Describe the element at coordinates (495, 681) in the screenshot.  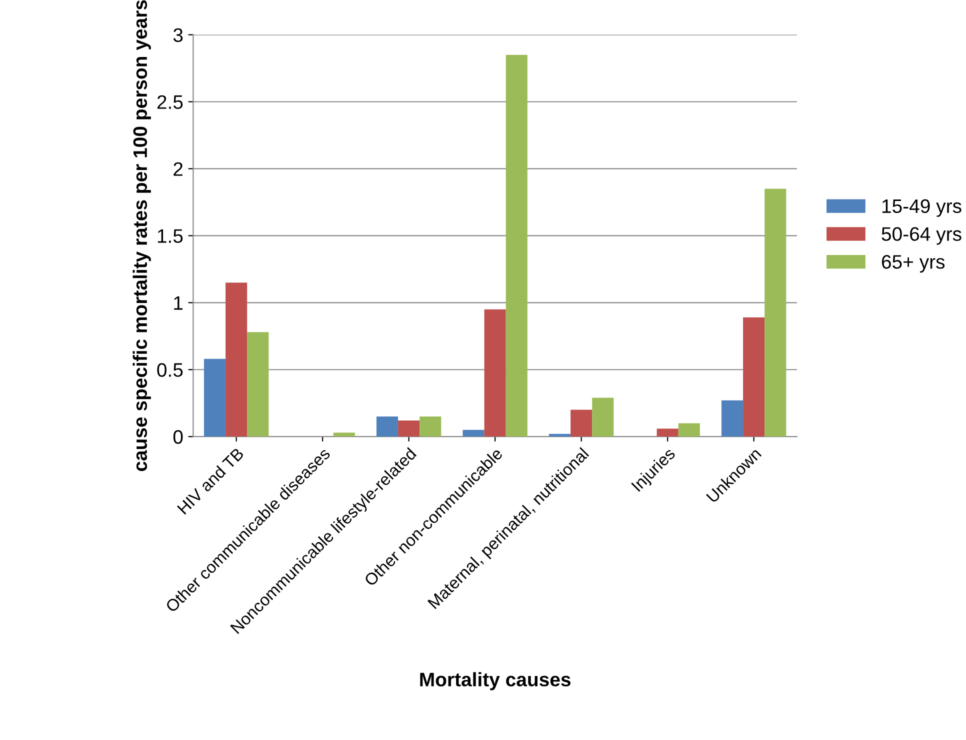
I see `x-axis-title: Mortality causes` at that location.